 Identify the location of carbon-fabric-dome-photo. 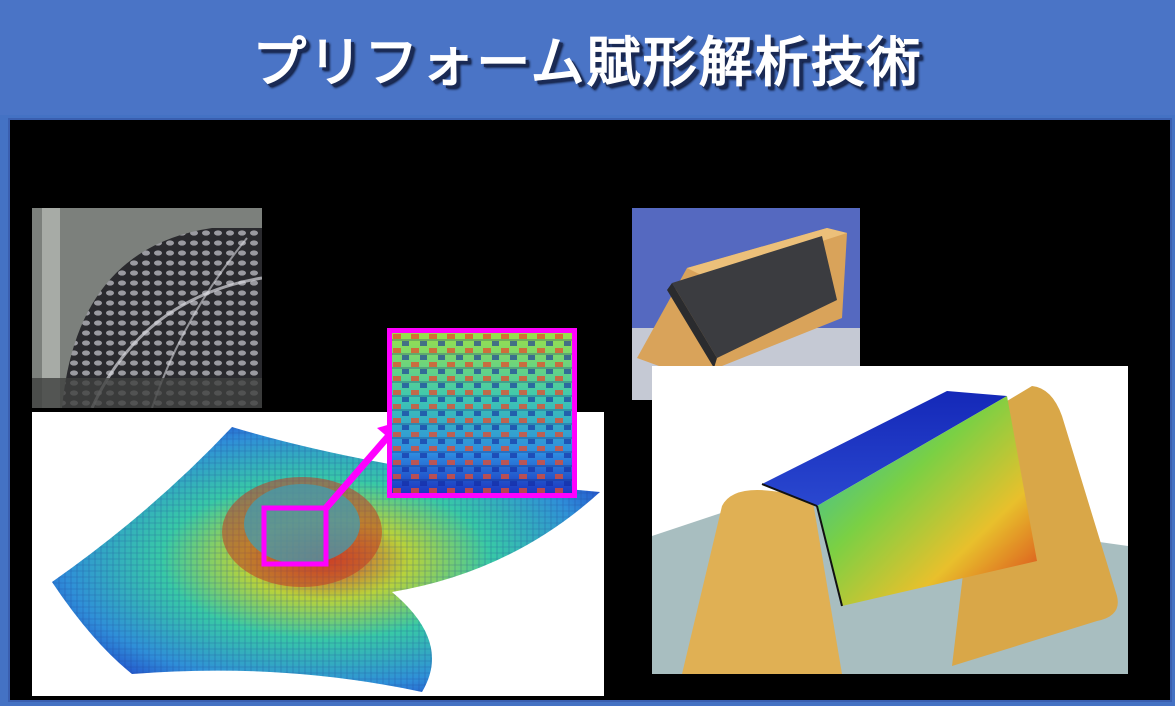
(147, 308).